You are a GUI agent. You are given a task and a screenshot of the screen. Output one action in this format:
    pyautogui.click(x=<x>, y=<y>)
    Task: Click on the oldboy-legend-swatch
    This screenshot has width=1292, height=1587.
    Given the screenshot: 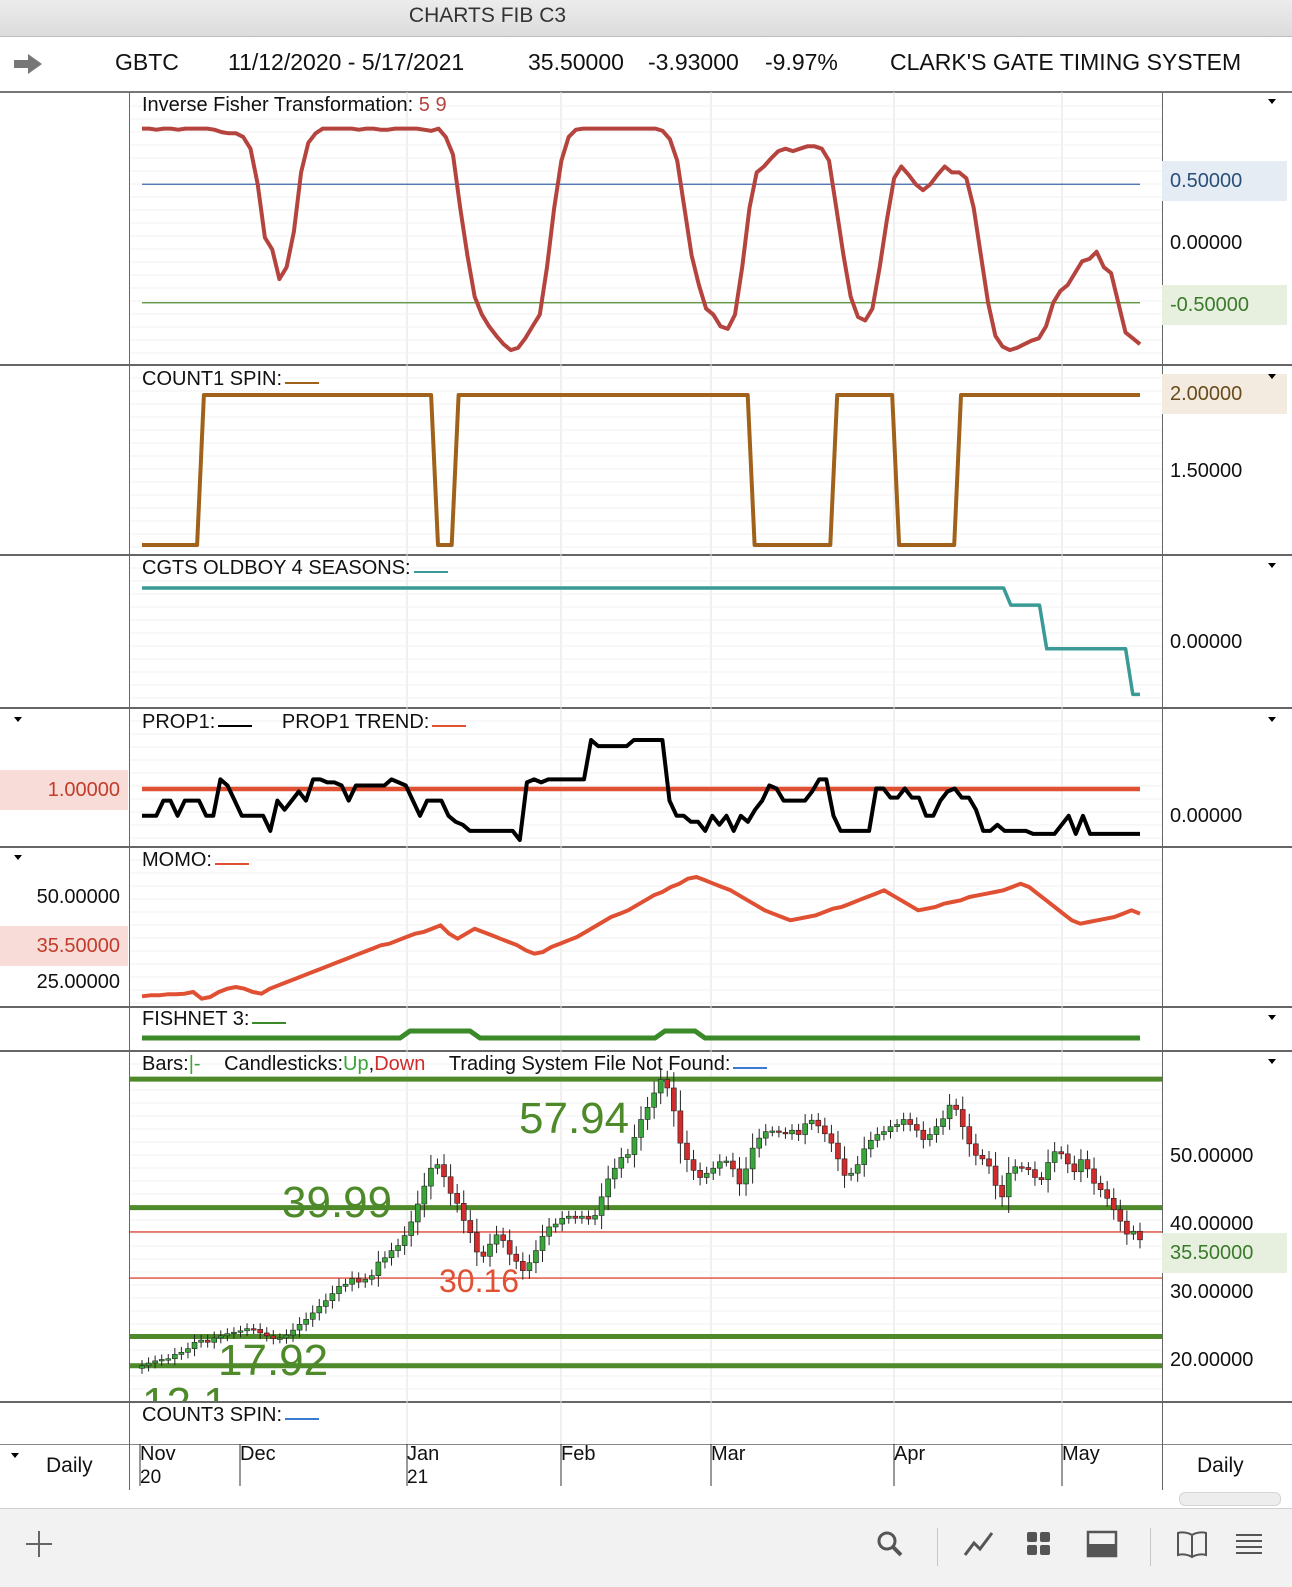 What is the action you would take?
    pyautogui.click(x=430, y=572)
    